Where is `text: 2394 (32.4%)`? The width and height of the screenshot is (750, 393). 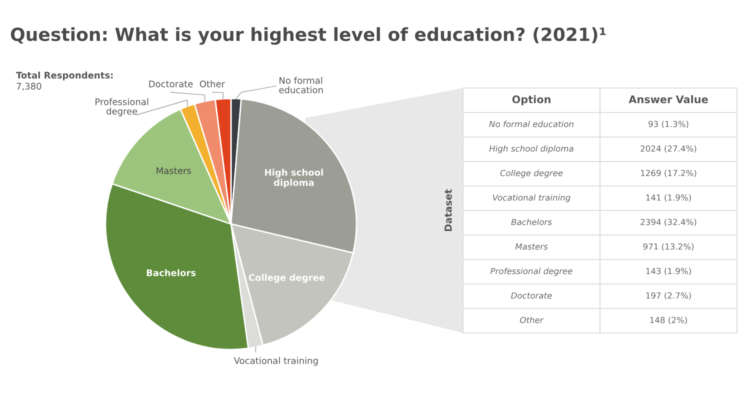
text: 2394 (32.4%) is located at coordinates (668, 222).